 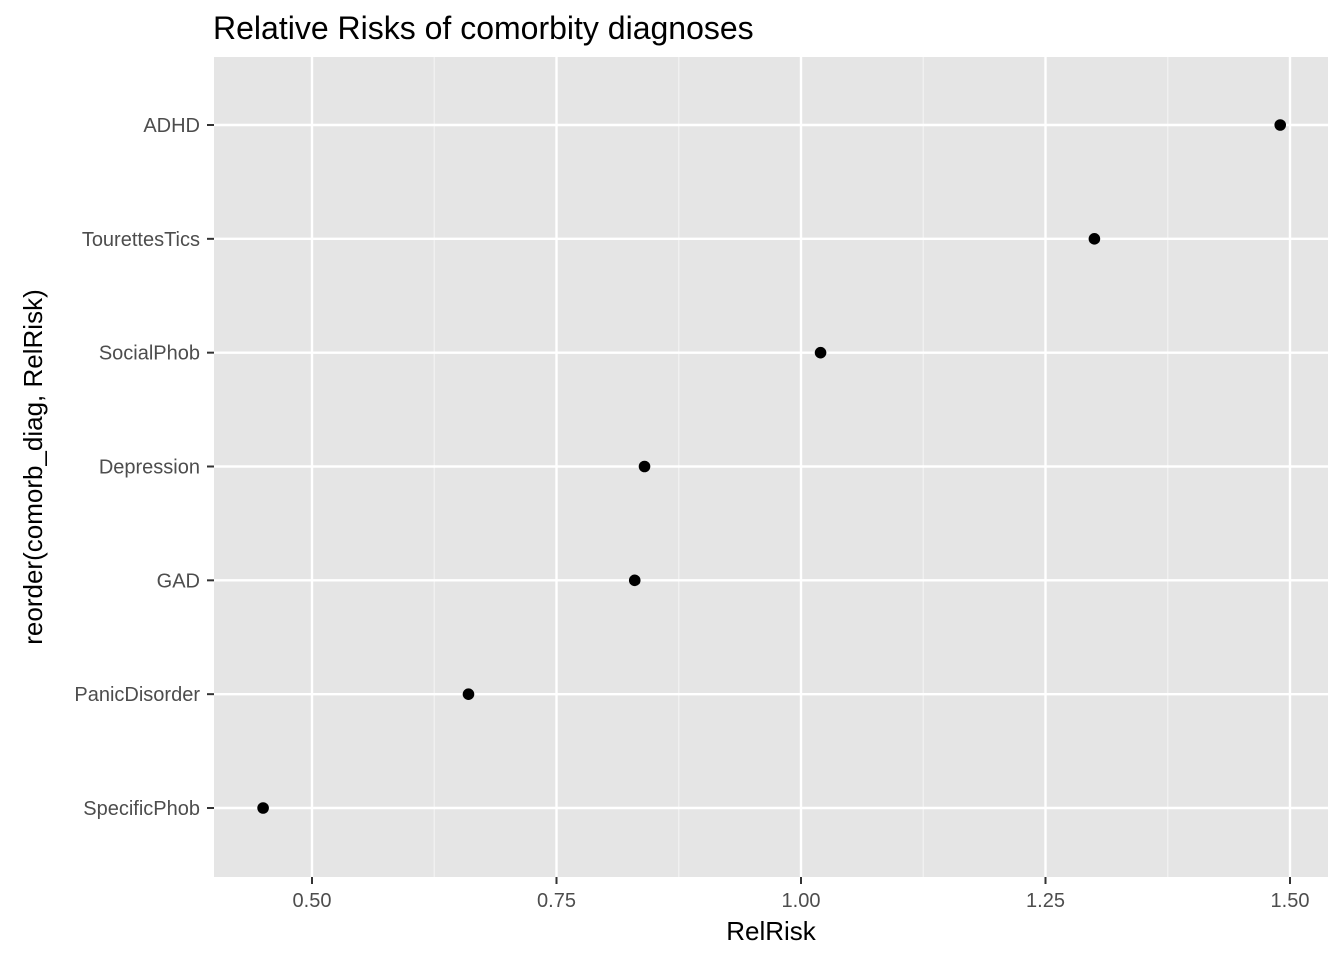 I want to click on x-axis: 0.50 0.75 1.00 1.25 1.50, so click(x=801, y=894).